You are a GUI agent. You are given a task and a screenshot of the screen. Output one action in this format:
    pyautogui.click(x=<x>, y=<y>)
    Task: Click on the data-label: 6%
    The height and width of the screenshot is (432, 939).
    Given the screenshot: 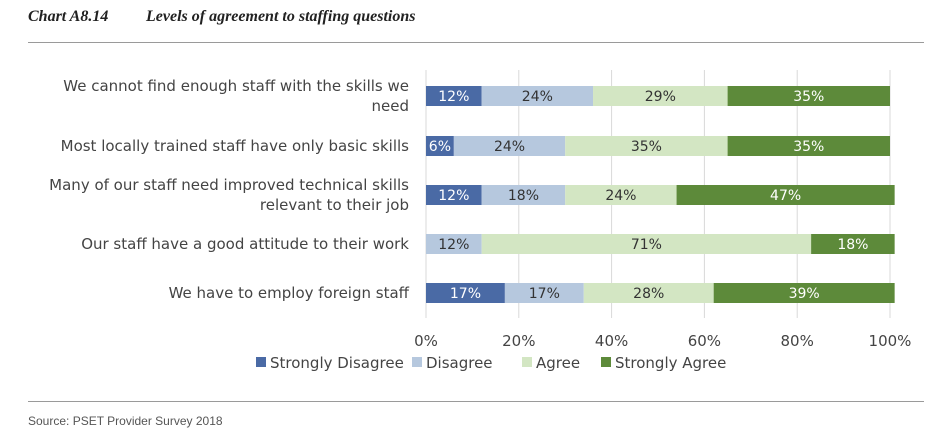 What is the action you would take?
    pyautogui.click(x=440, y=147)
    